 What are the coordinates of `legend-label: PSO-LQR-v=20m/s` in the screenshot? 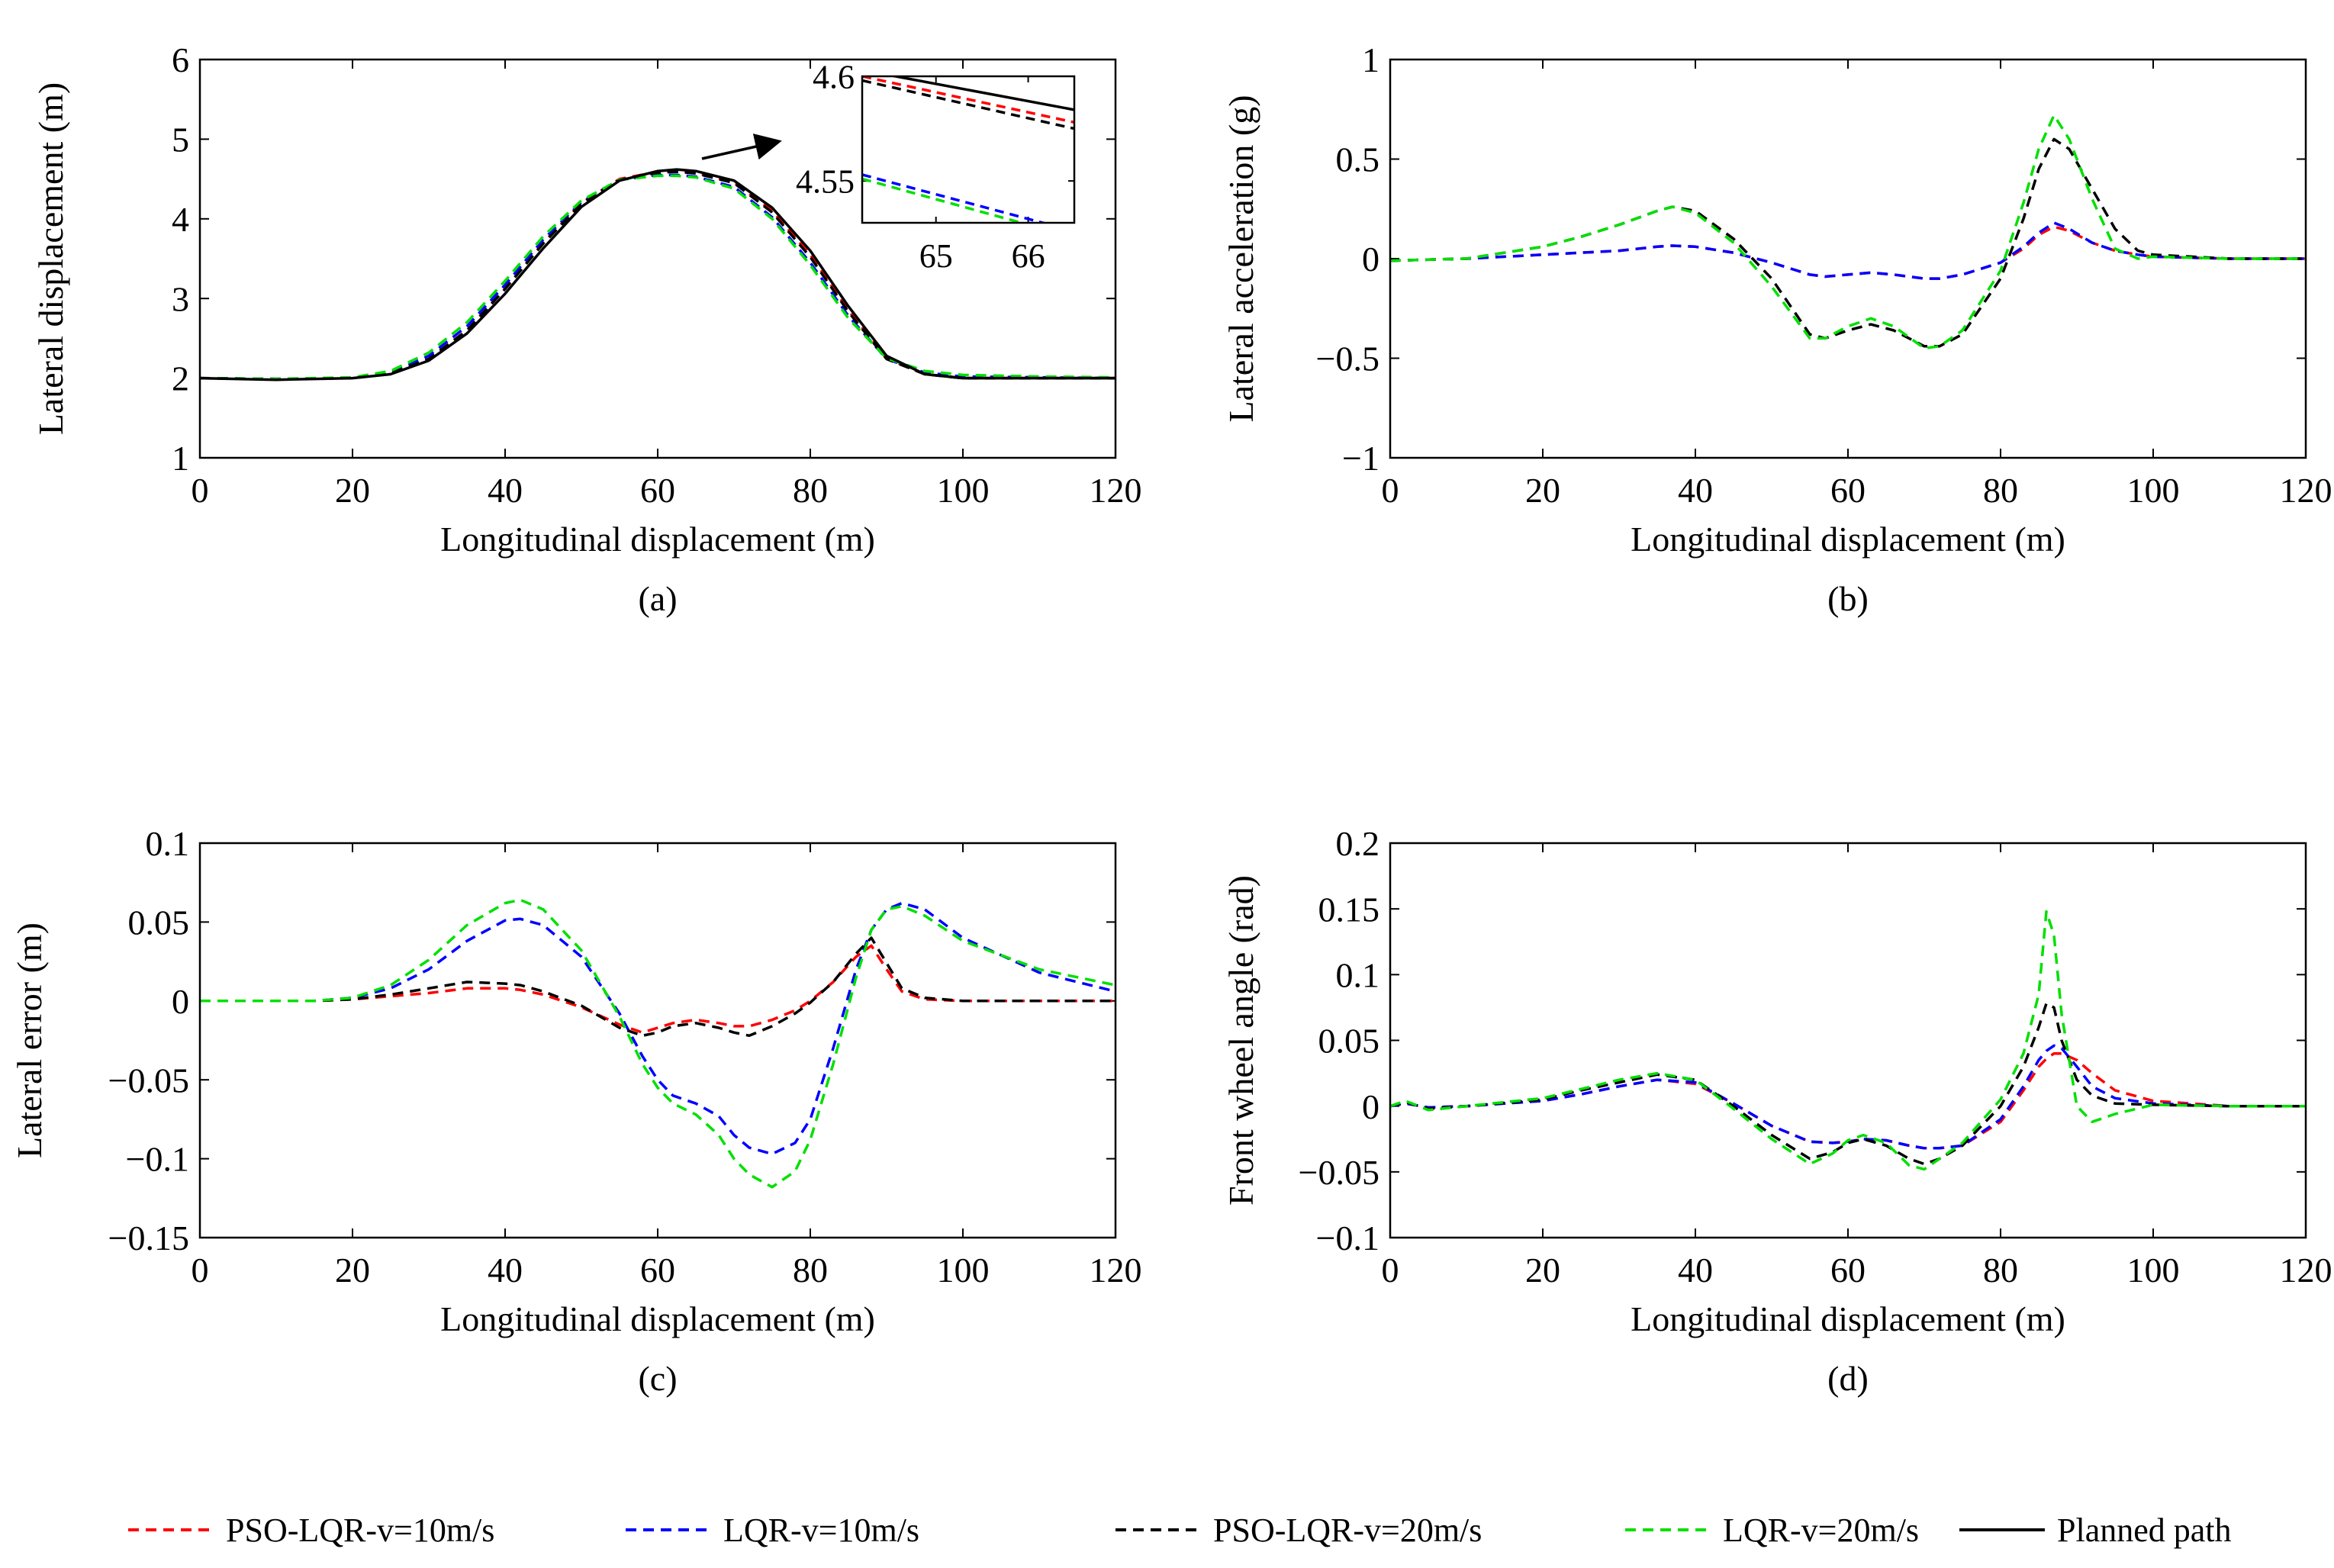 It's located at (1347, 1530).